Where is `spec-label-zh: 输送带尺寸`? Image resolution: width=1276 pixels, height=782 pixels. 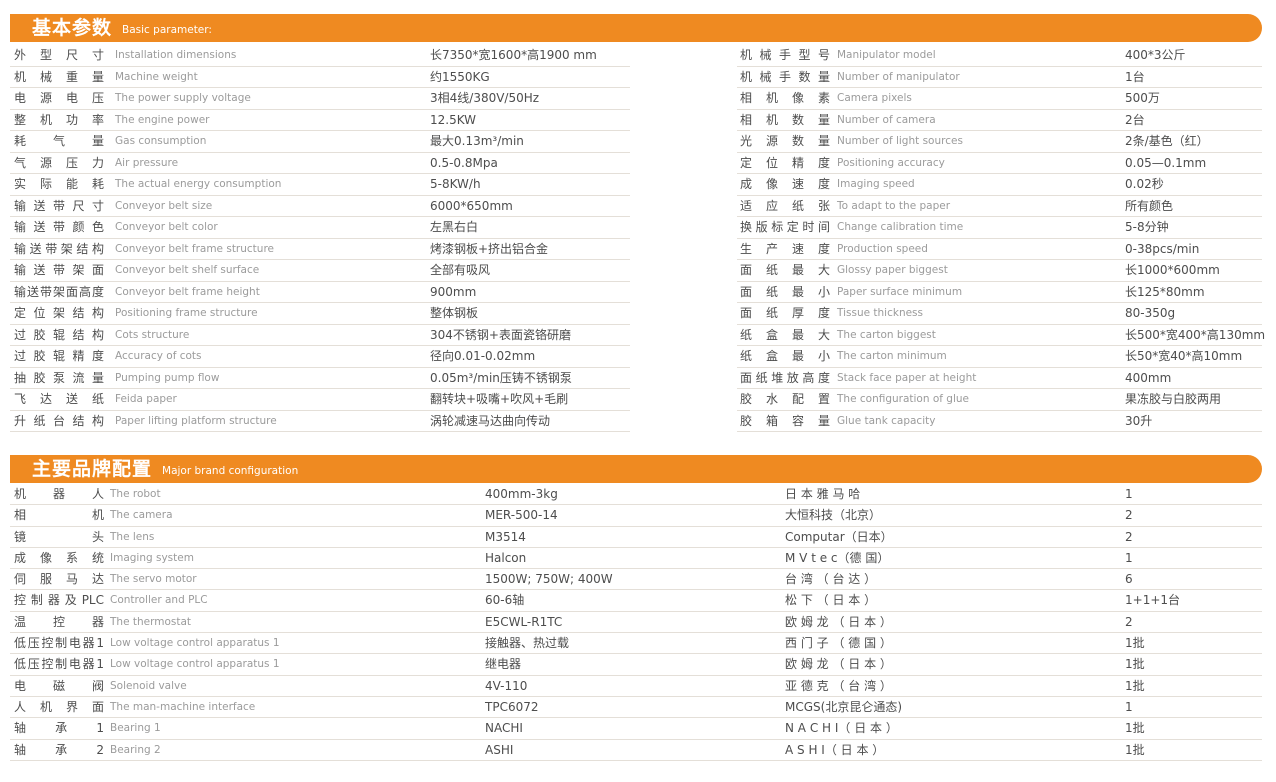 spec-label-zh: 输送带尺寸 is located at coordinates (59, 205).